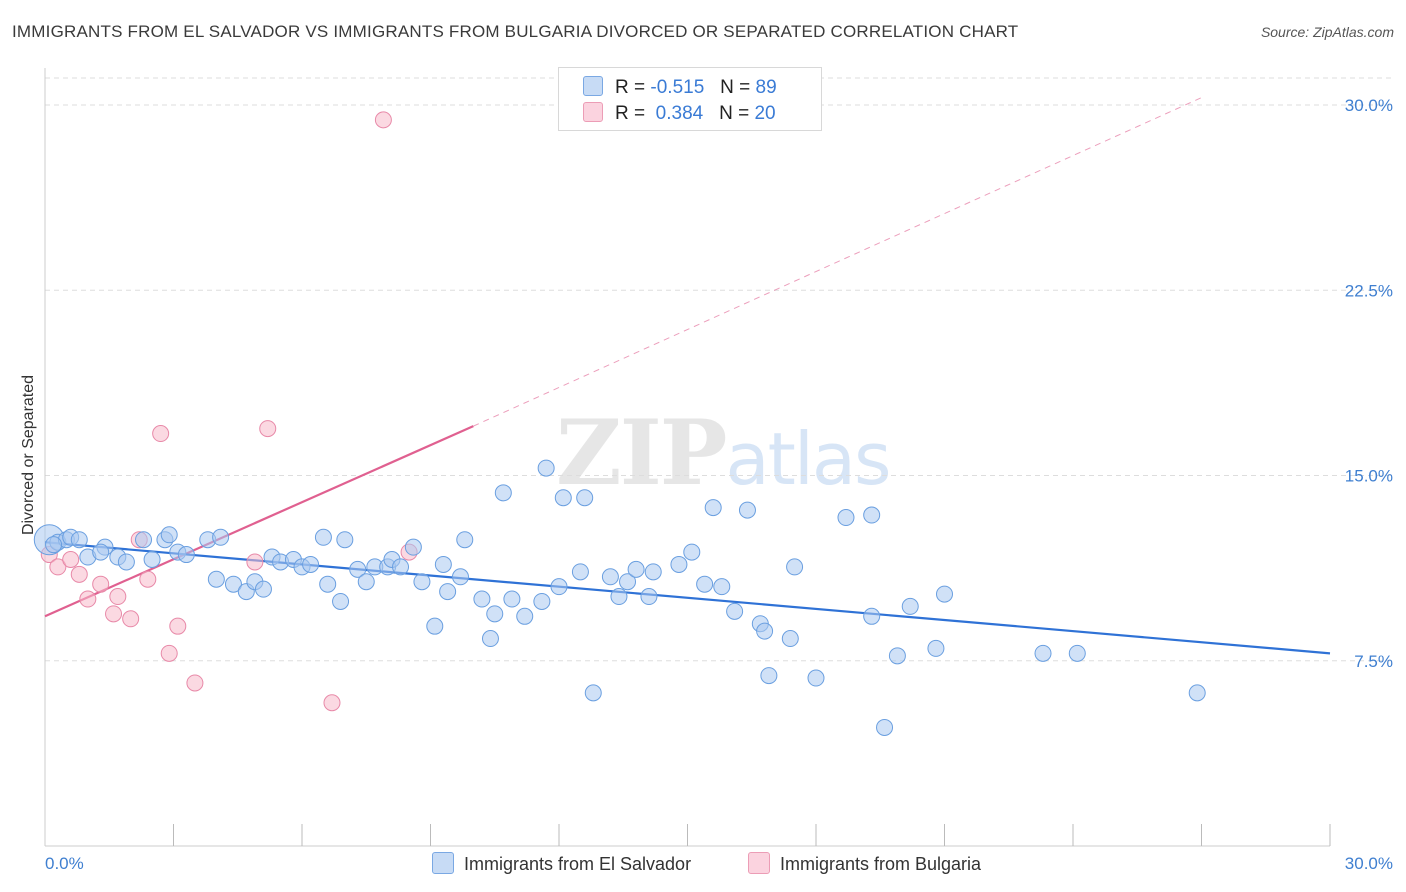  What do you see at coordinates (808, 459) in the screenshot?
I see `watermark-atlas: atlas` at bounding box center [808, 459].